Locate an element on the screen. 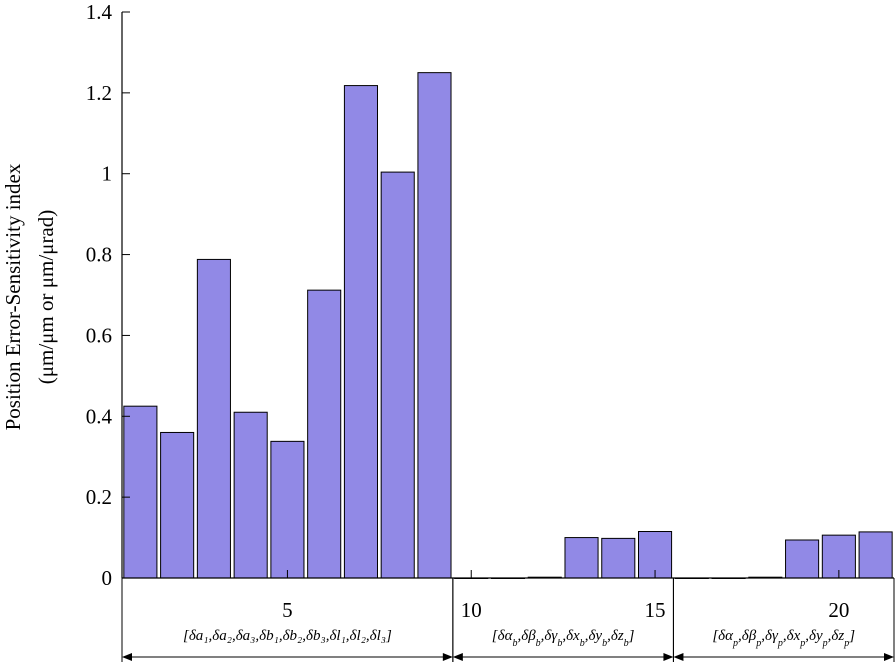 The image size is (896, 667). y-tick-label: 0 is located at coordinates (107, 578).